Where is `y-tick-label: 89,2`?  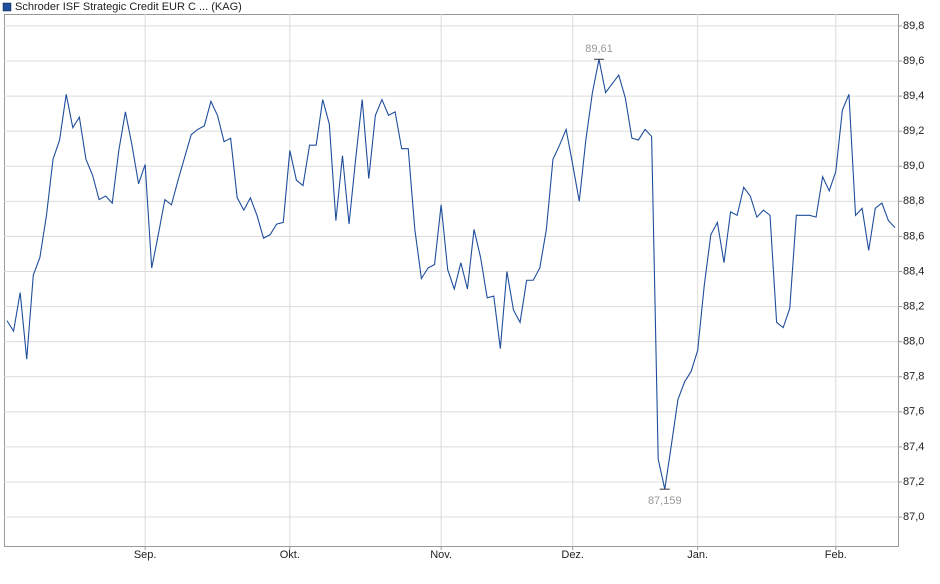 y-tick-label: 89,2 is located at coordinates (913, 131).